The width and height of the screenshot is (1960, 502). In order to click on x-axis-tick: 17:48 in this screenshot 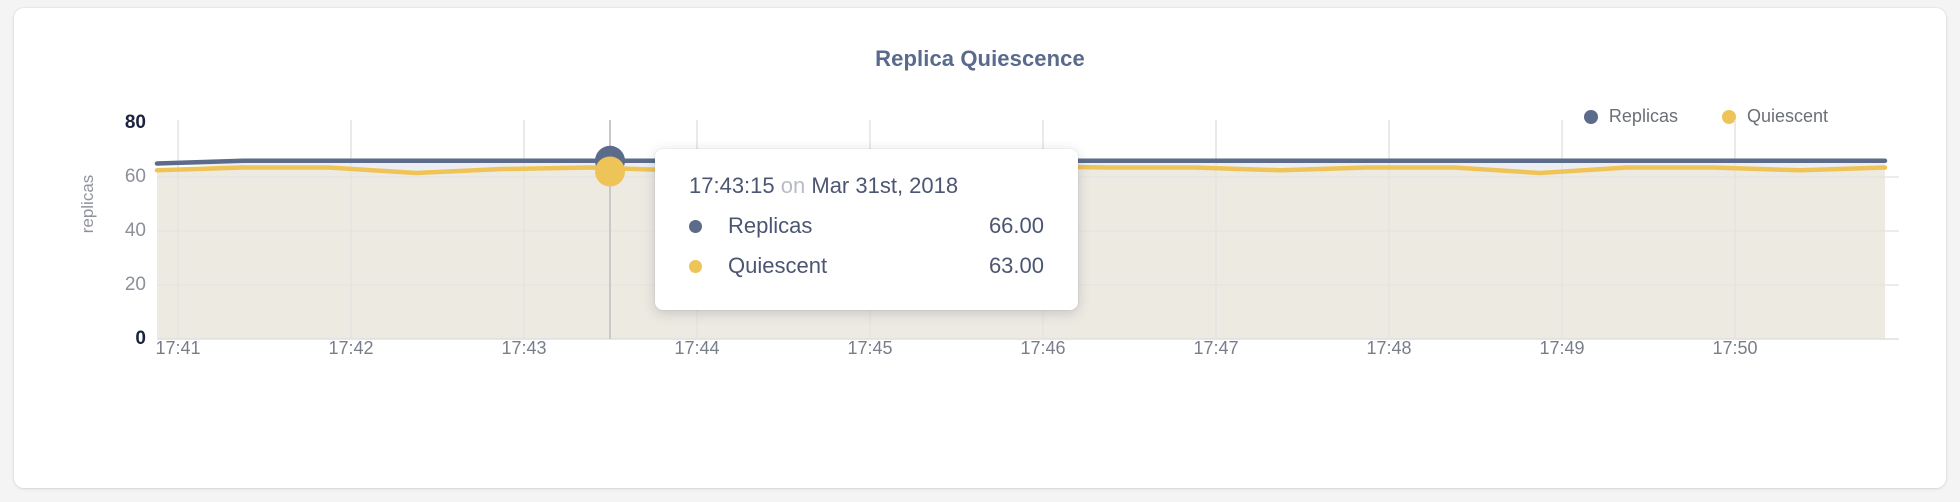, I will do `click(1389, 348)`.